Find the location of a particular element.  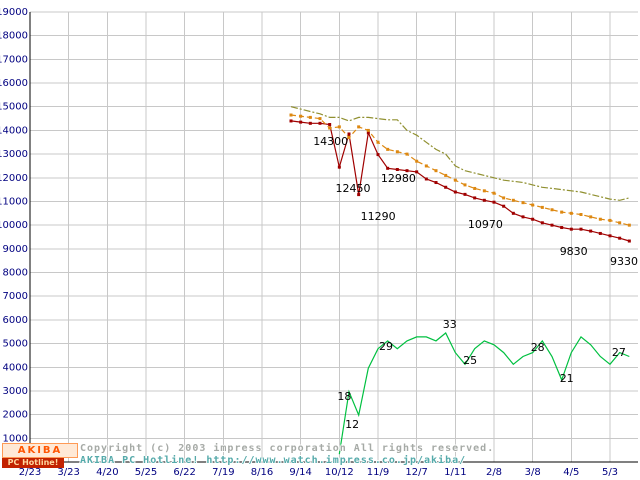

y-tick-label: 16000 is located at coordinates (14, 83).